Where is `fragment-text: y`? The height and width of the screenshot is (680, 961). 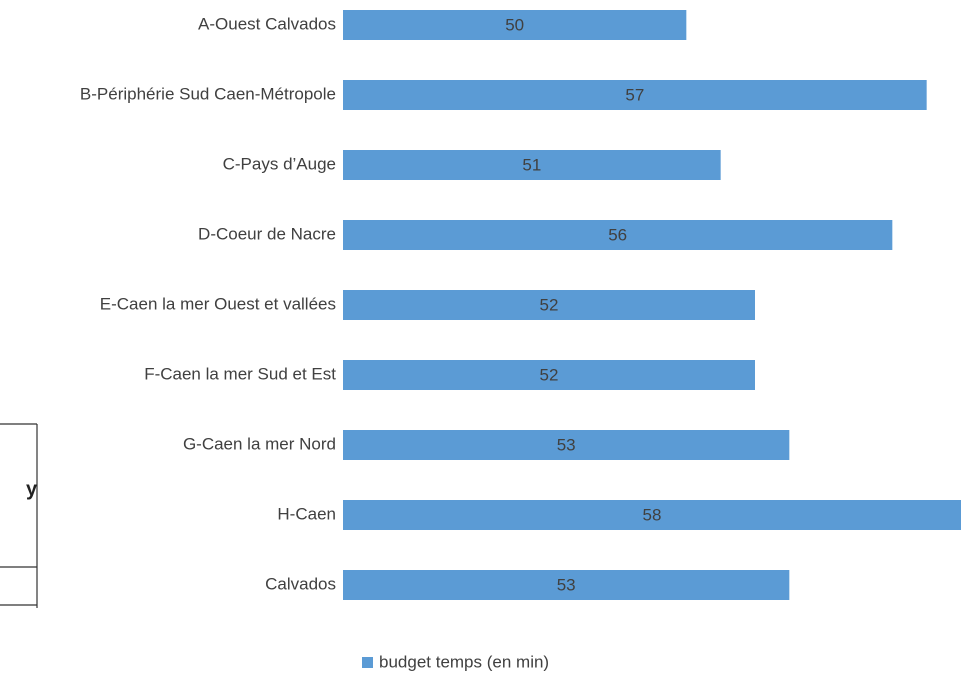 fragment-text: y is located at coordinates (32, 489).